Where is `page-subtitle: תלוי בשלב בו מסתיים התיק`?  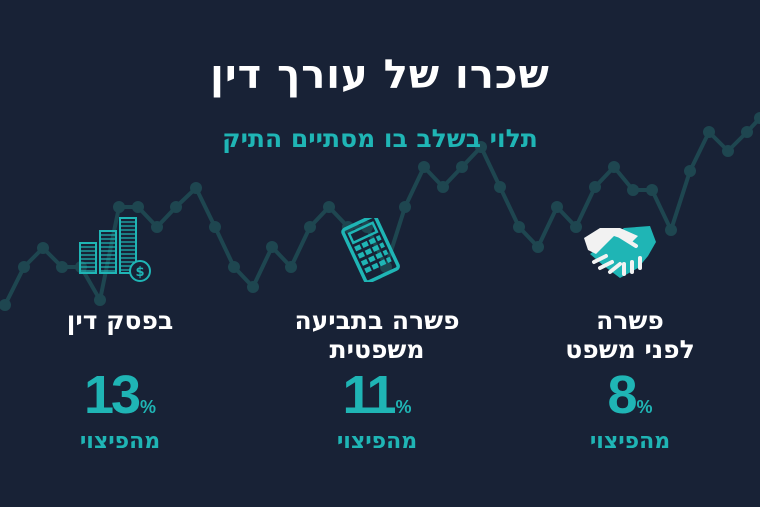
page-subtitle: תלוי בשלב בו מסתיים התיק is located at coordinates (380, 138).